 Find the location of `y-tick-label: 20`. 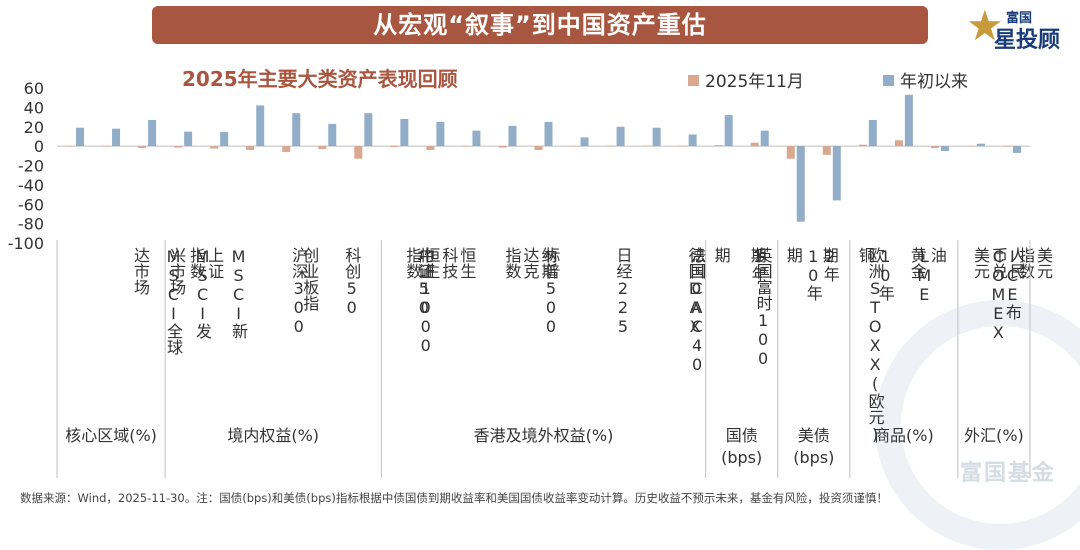

y-tick-label: 20 is located at coordinates (34, 127).